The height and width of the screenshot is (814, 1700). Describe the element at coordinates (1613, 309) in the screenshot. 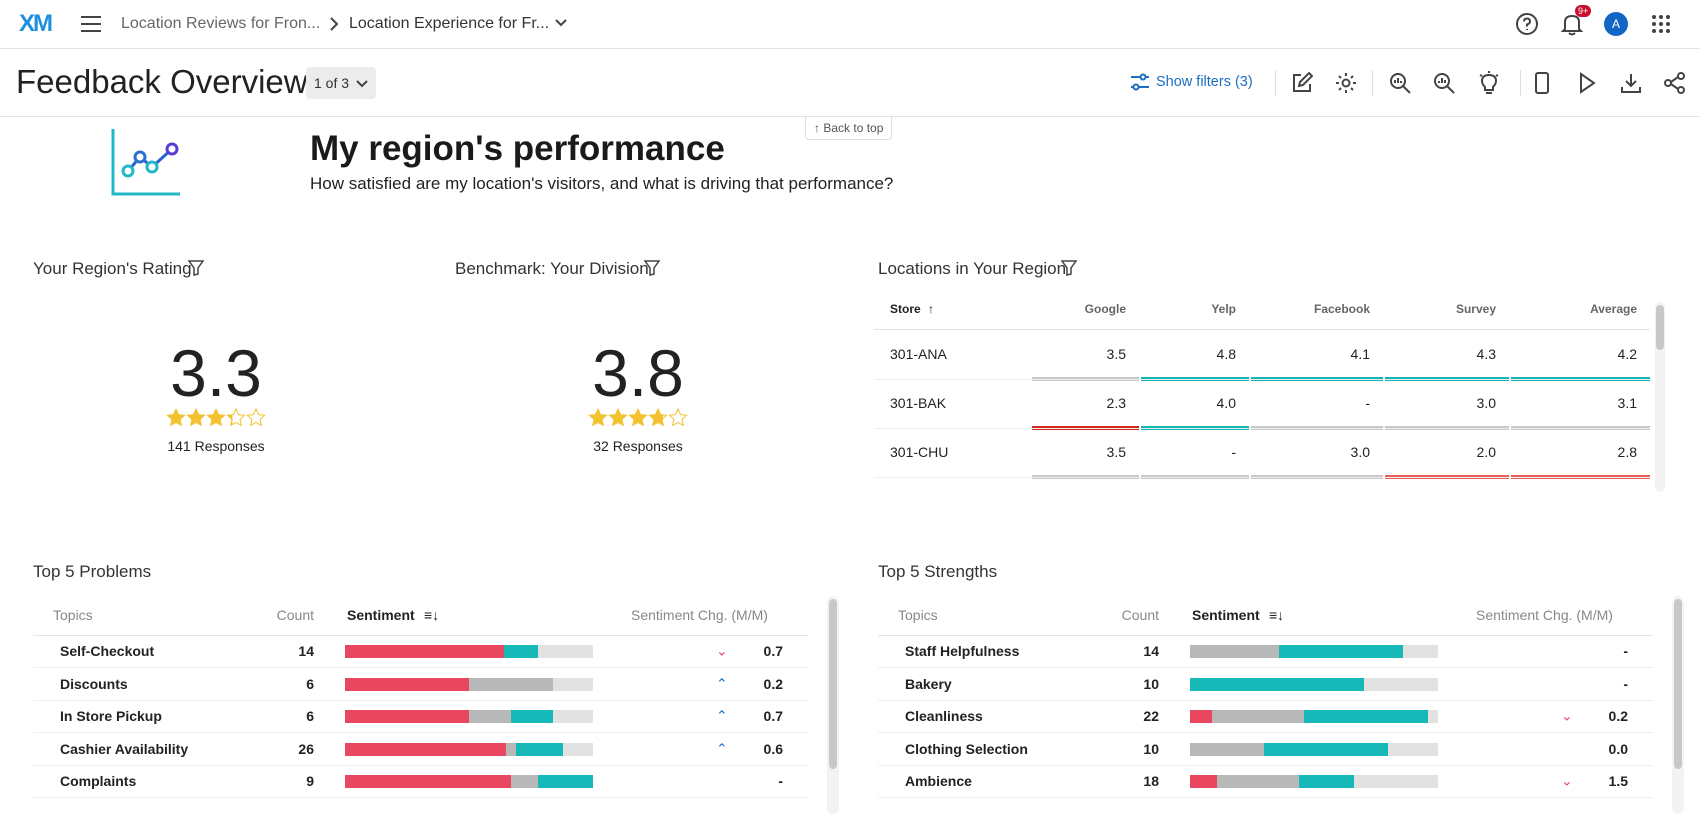

I see `column-header: Average` at that location.